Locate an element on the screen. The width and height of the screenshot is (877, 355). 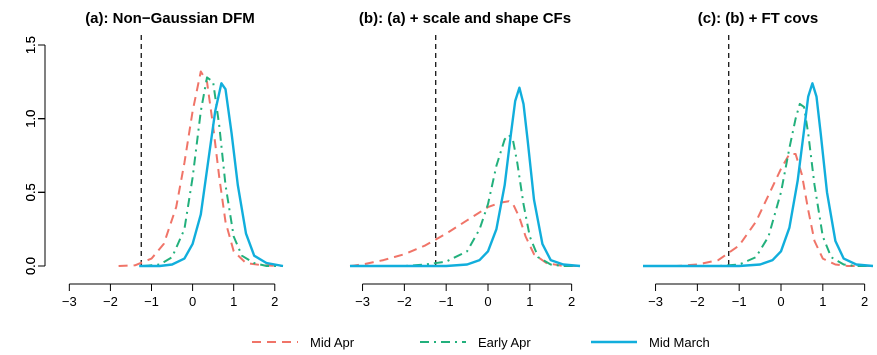
legend-label: Mid March is located at coordinates (679, 342).